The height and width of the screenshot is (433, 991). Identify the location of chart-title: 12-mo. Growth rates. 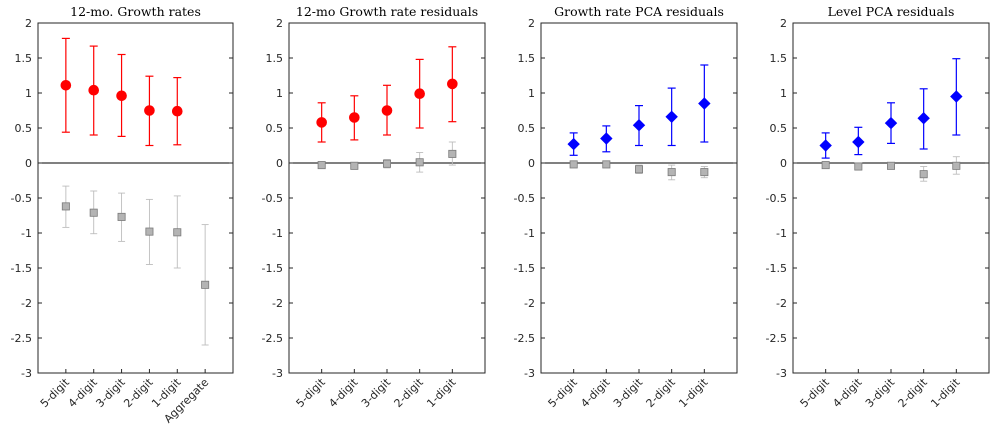
(135, 11).